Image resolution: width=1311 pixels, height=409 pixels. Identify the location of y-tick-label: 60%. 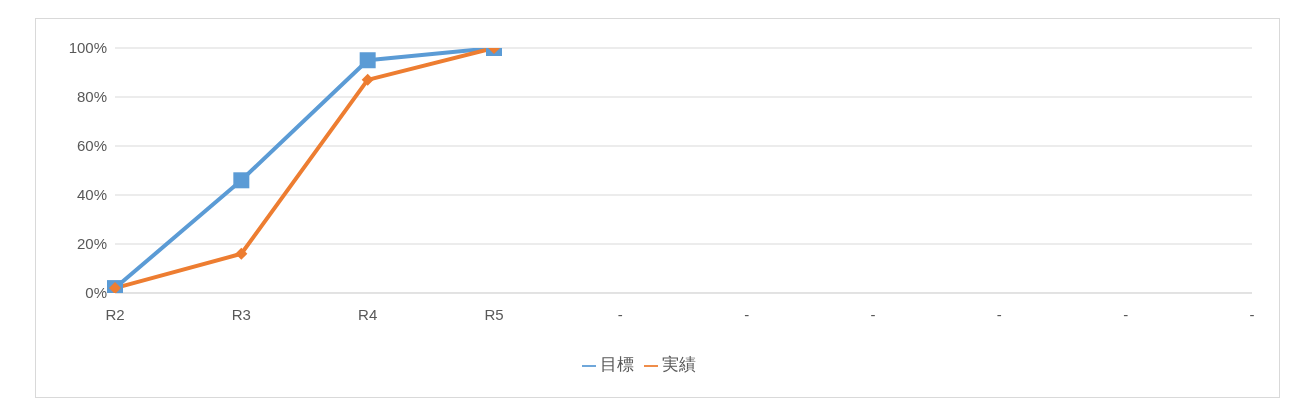
(91, 146).